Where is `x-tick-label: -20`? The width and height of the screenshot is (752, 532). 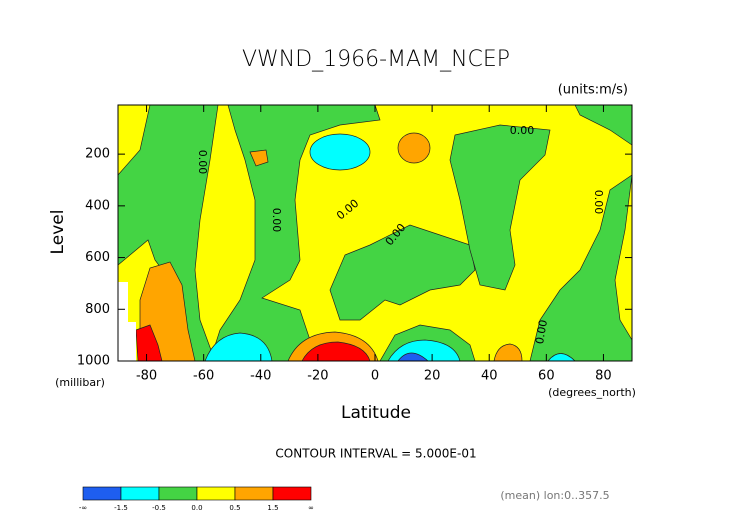 x-tick-label: -20 is located at coordinates (317, 376).